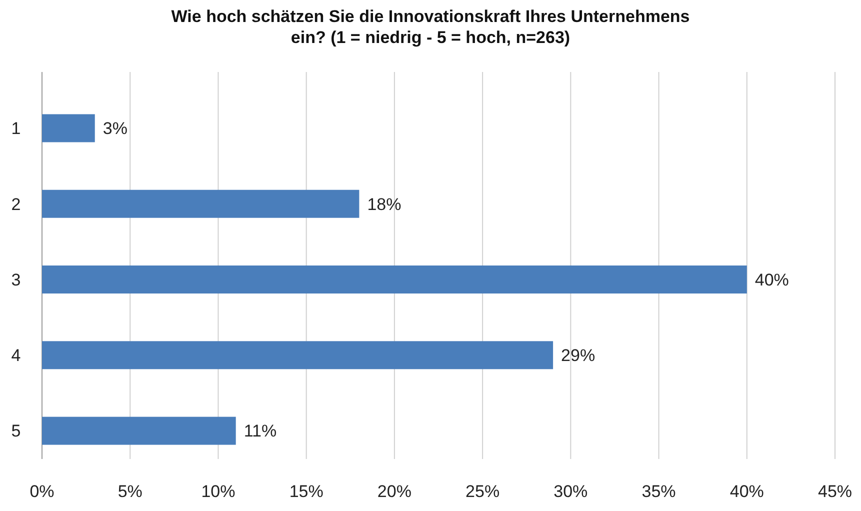 This screenshot has width=861, height=511. Describe the element at coordinates (578, 356) in the screenshot. I see `data-label: 29%` at that location.